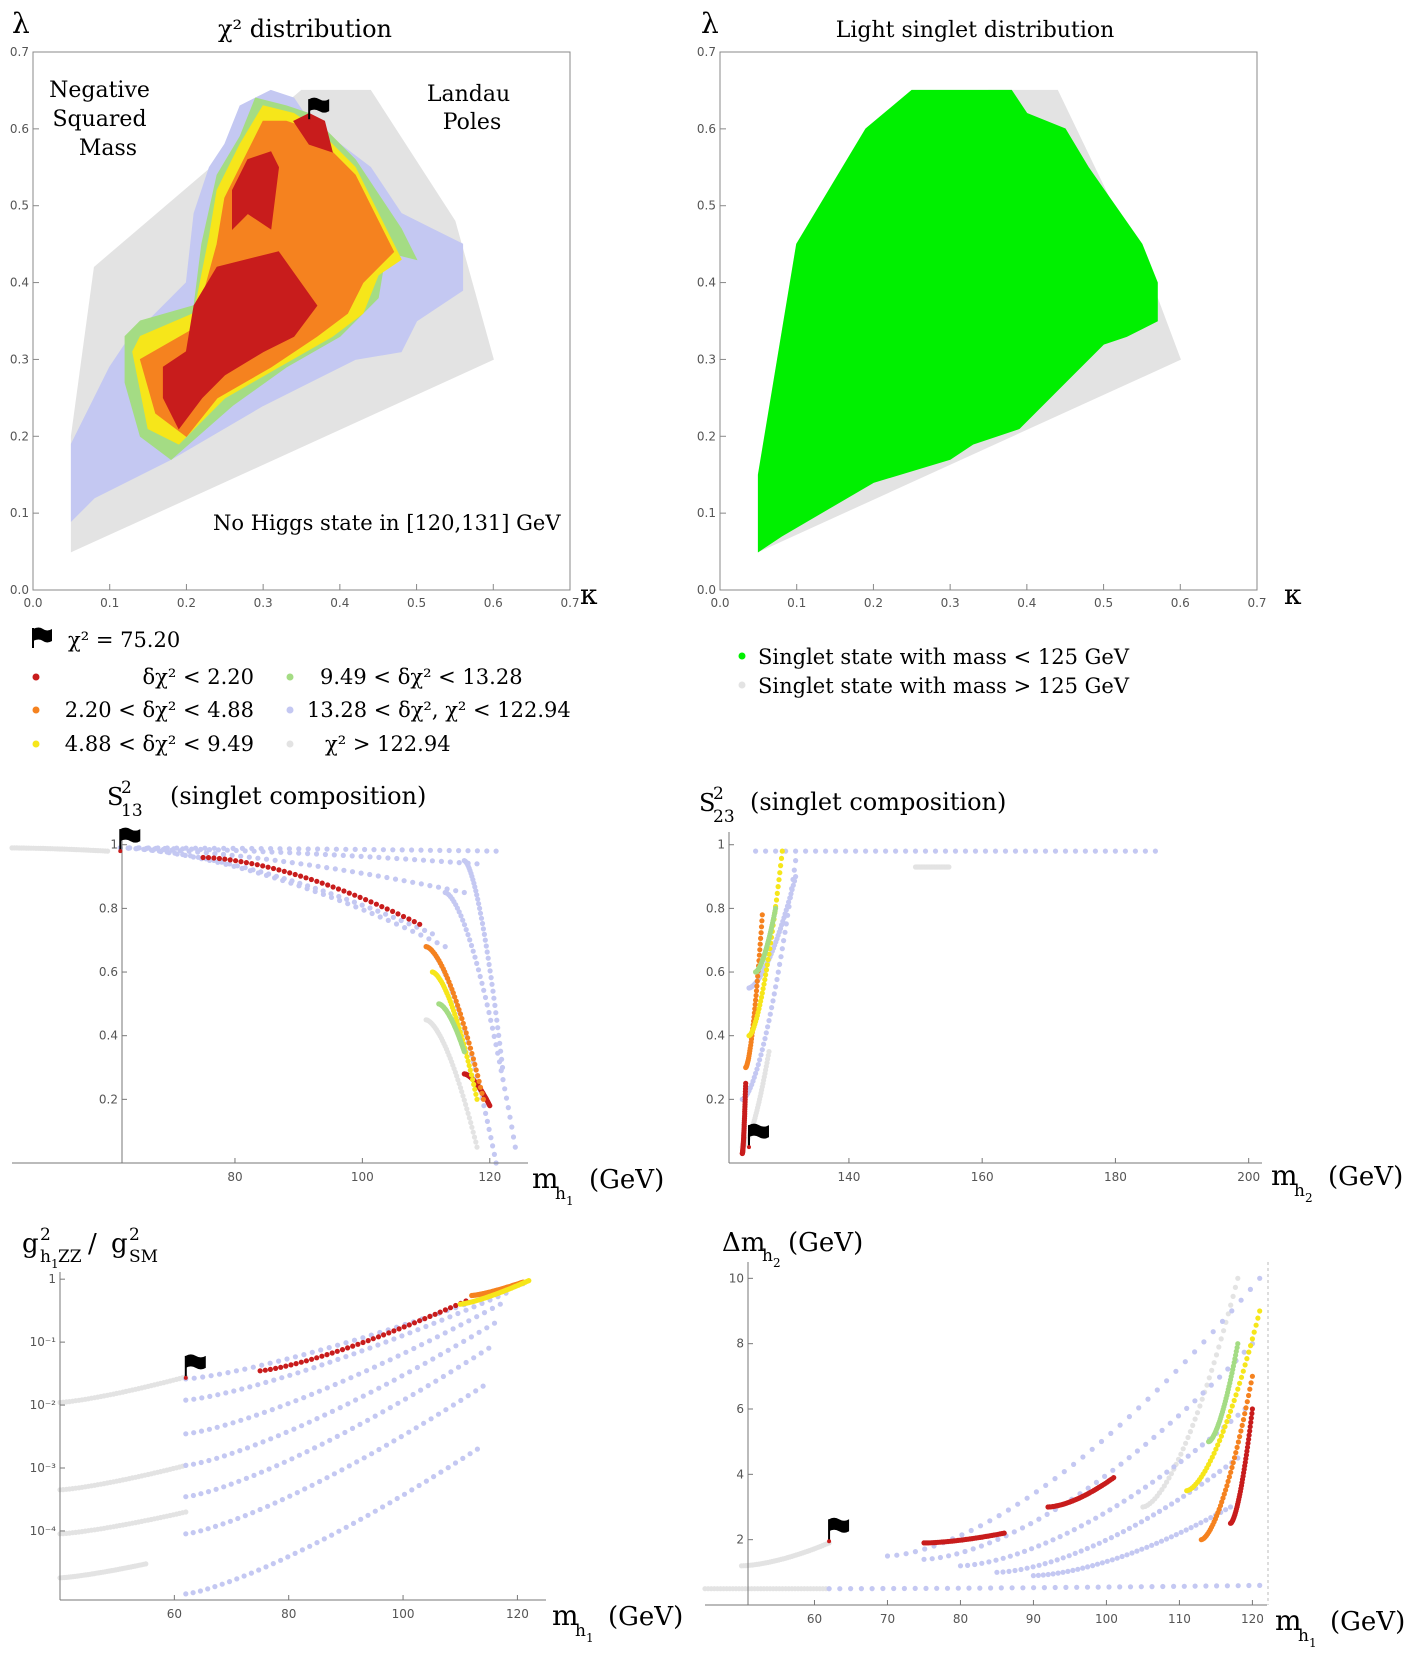 This screenshot has width=1407, height=1655. I want to click on x-axis-sub: h, so click(560, 1194).